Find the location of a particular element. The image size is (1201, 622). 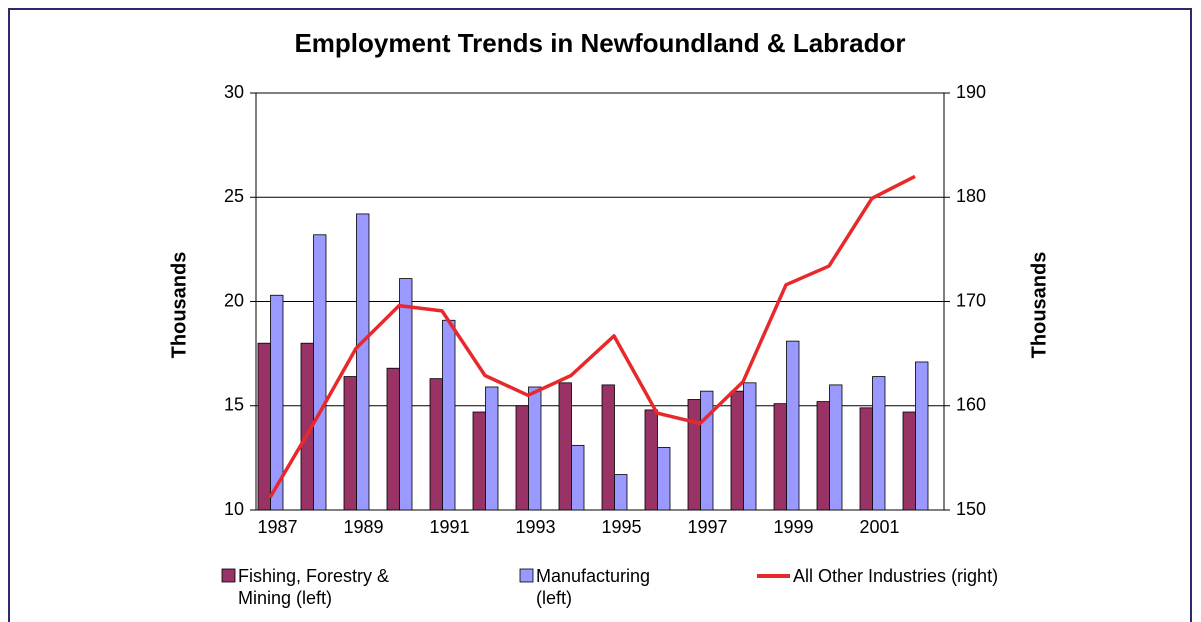

y-tick-label: 15 is located at coordinates (234, 405).